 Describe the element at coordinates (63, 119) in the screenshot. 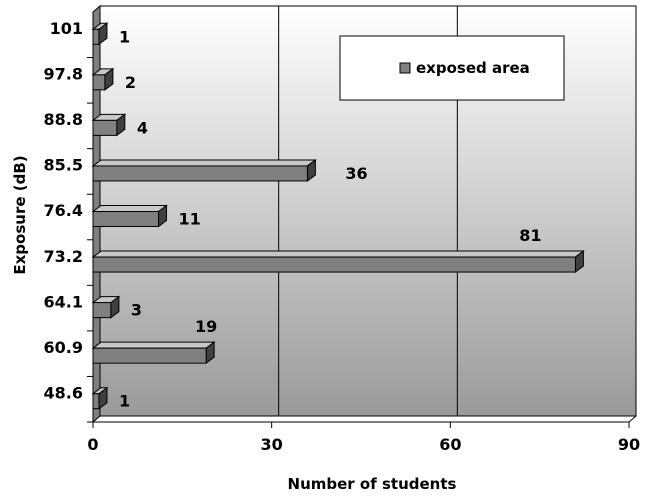

I see `y-tick-label-6: 88.8` at that location.